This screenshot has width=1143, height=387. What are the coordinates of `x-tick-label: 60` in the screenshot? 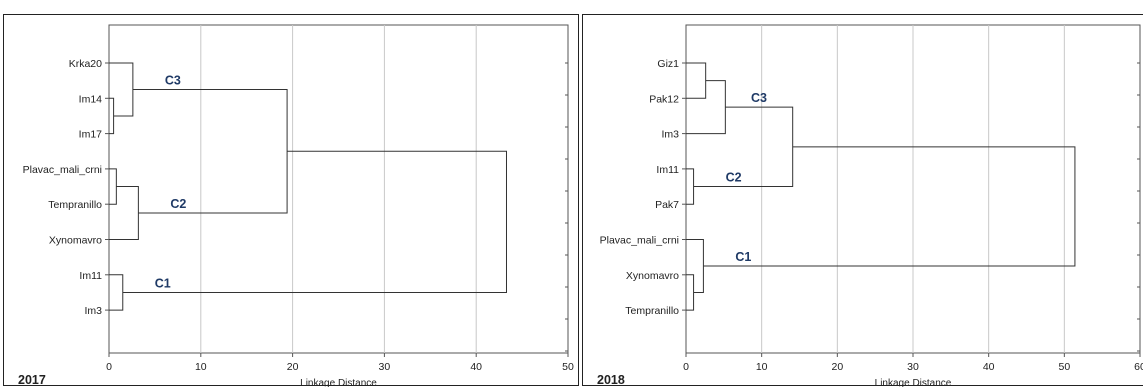 It's located at (1138, 367).